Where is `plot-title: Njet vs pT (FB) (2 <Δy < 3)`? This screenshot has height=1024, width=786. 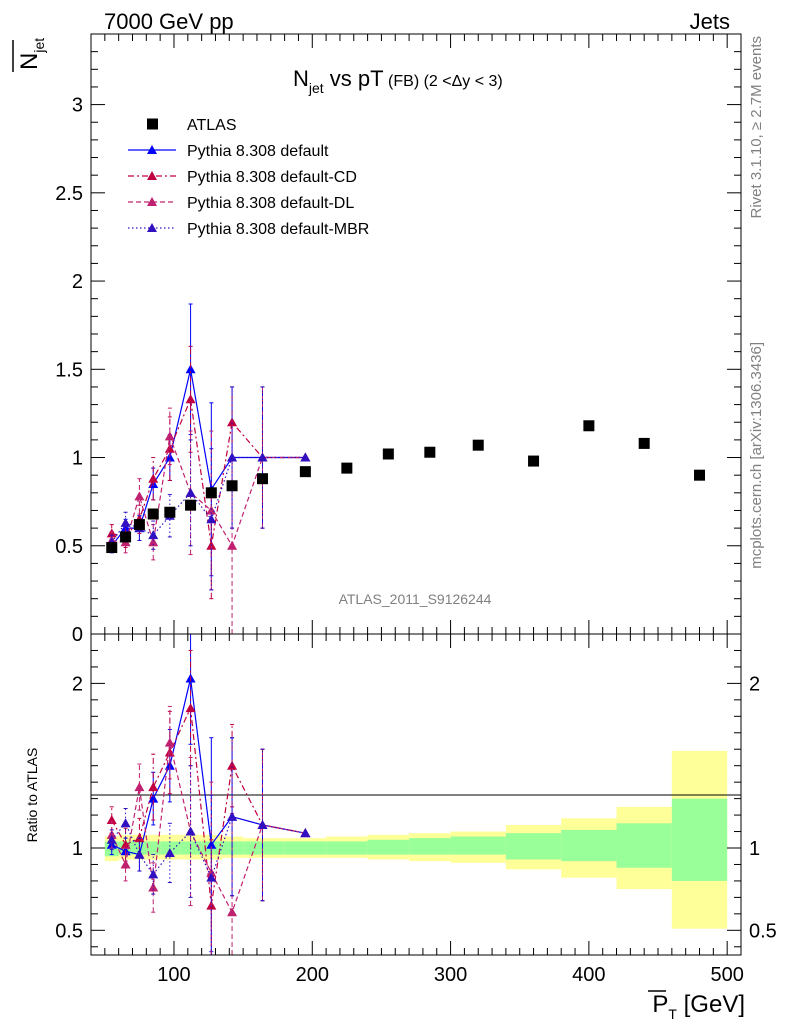
plot-title: Njet vs pT (FB) (2 <Δy < 3) is located at coordinates (398, 81).